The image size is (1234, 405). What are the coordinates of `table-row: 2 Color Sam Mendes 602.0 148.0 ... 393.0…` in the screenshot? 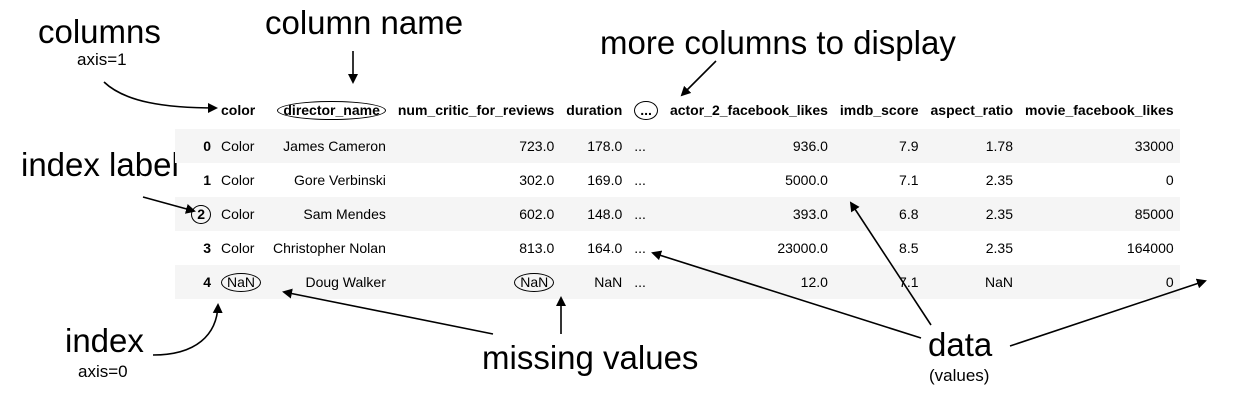 It's located at (677, 214).